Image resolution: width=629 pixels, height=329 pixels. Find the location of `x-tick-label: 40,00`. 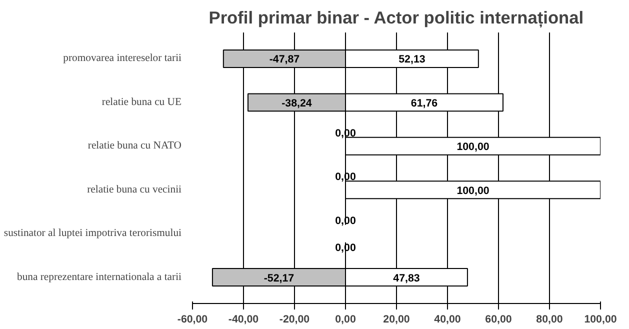

x-tick-label: 40,00 is located at coordinates (447, 320).